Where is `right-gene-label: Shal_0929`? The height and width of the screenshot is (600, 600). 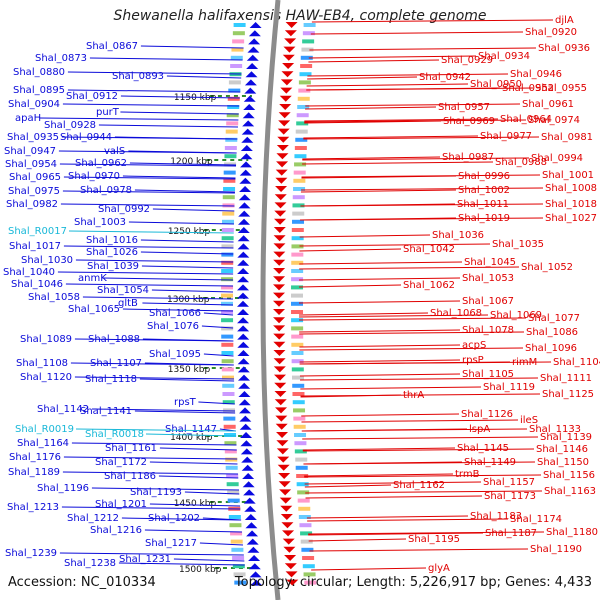 right-gene-label: Shal_0929 is located at coordinates (467, 60).